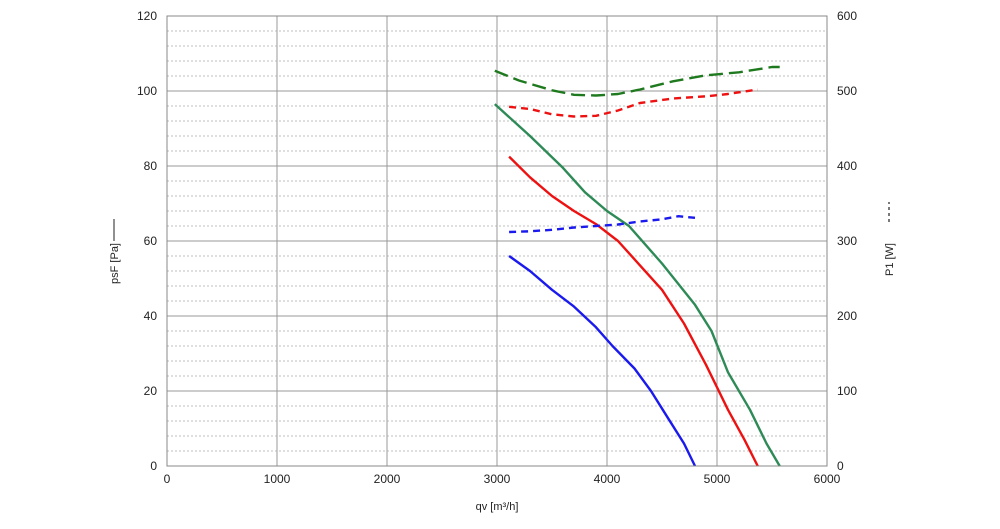  Describe the element at coordinates (151, 166) in the screenshot. I see `y-left-tick-label: 80` at that location.